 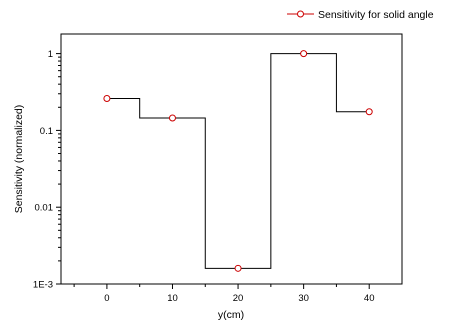 What do you see at coordinates (224, 294) in the screenshot?
I see `x-axis-ticks: 0 10 20 30 40` at bounding box center [224, 294].